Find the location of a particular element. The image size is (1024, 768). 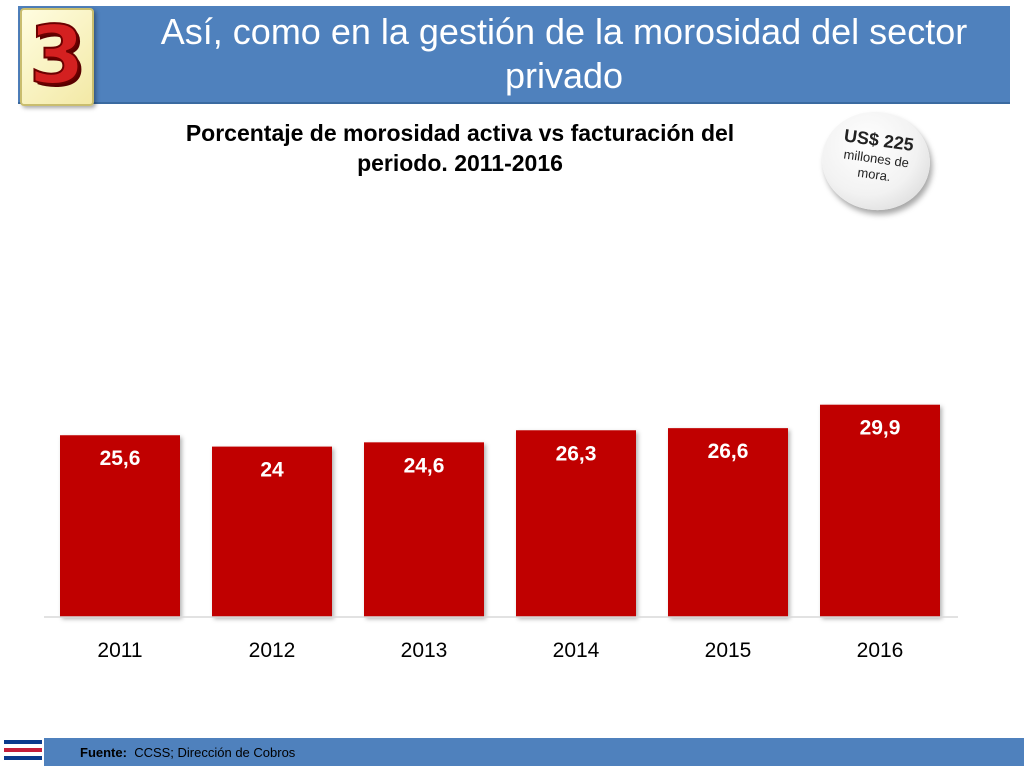

data-label-2015: 26,6 is located at coordinates (728, 451).